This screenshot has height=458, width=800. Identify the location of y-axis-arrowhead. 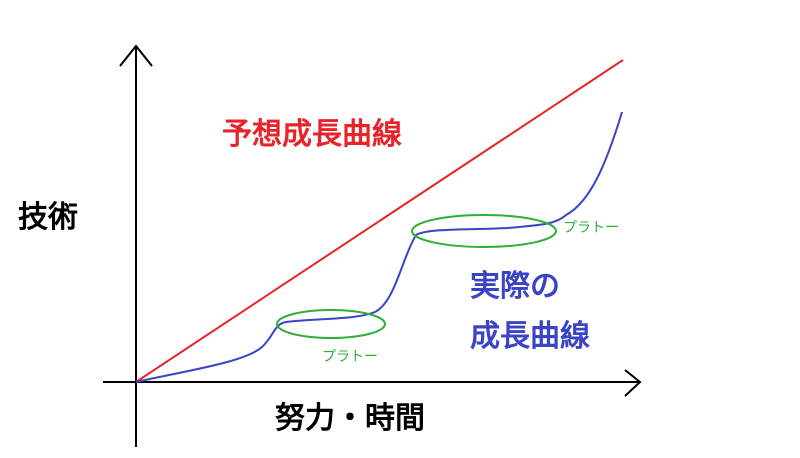
(136, 55).